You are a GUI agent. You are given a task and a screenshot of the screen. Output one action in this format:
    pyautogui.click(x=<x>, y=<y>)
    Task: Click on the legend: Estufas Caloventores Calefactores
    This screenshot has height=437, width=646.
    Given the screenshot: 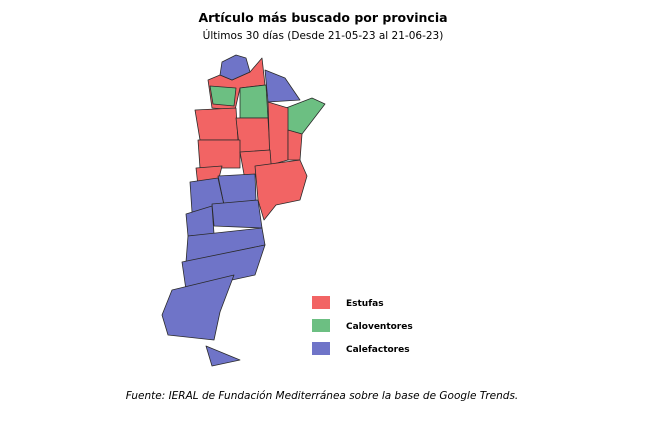 What is the action you would take?
    pyautogui.click(x=362, y=325)
    